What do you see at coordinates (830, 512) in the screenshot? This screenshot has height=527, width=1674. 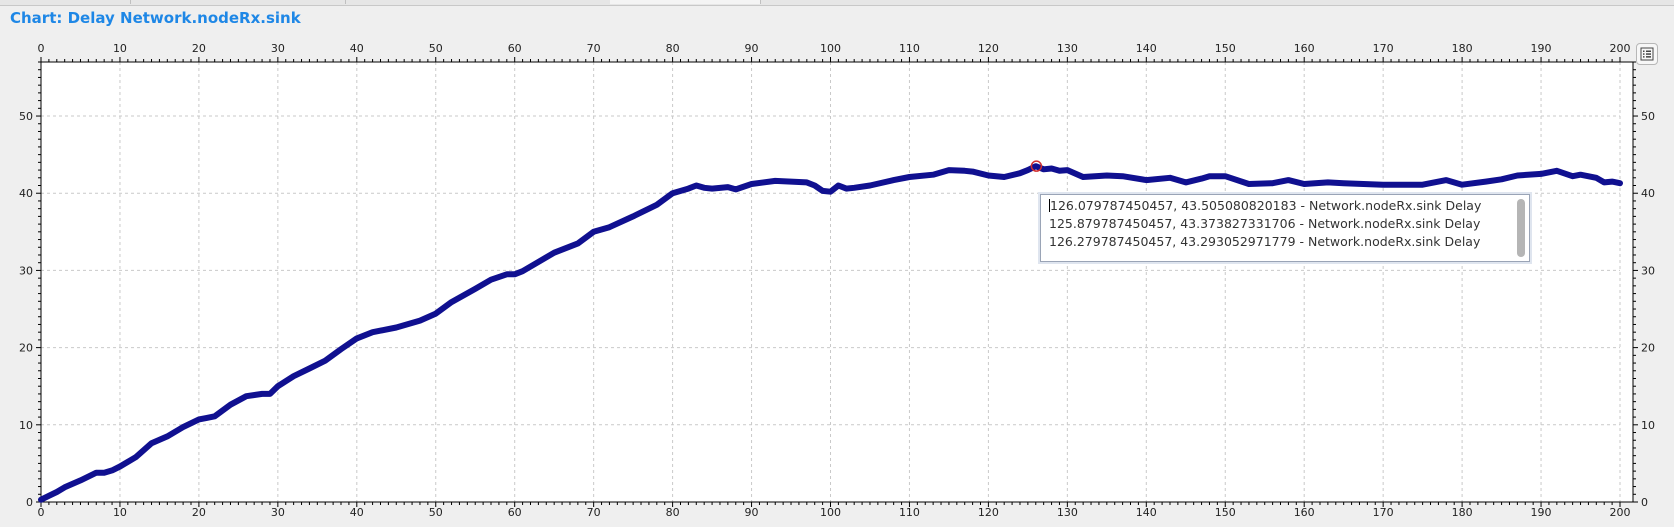 I see `x-tick-label-bottom: 100` at bounding box center [830, 512].